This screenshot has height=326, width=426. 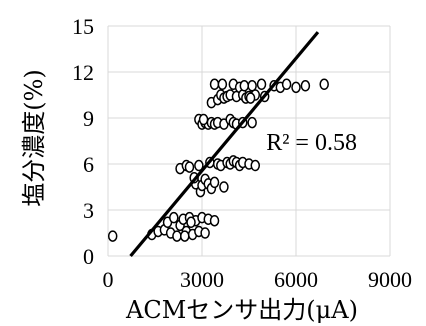 What do you see at coordinates (311, 143) in the screenshot?
I see `r-squared-annotation: R² = 0.58` at bounding box center [311, 143].